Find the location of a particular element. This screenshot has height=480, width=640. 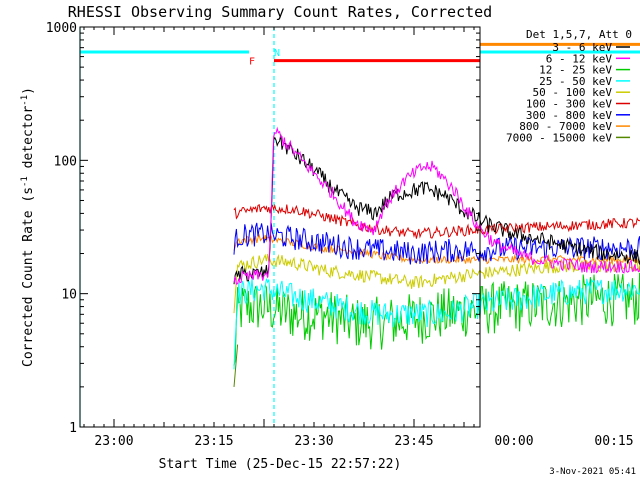

legend-entry-label: 25 - 50 keV is located at coordinates (575, 81).